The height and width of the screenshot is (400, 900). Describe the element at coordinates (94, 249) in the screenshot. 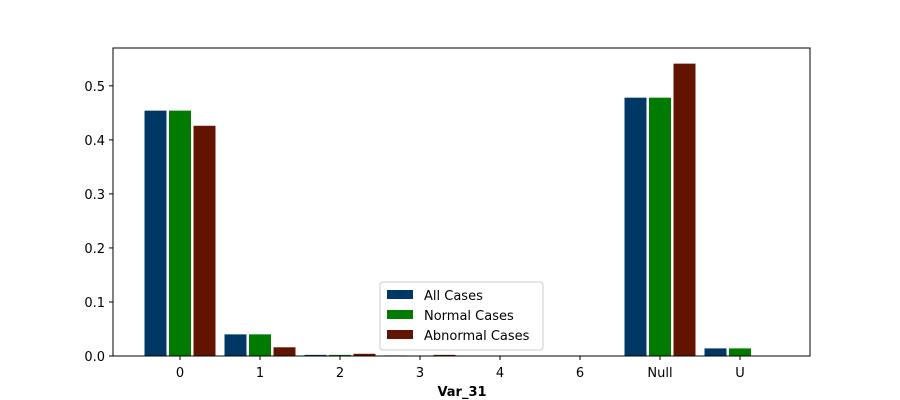

I see `y-tick-label-2: 0.2` at that location.